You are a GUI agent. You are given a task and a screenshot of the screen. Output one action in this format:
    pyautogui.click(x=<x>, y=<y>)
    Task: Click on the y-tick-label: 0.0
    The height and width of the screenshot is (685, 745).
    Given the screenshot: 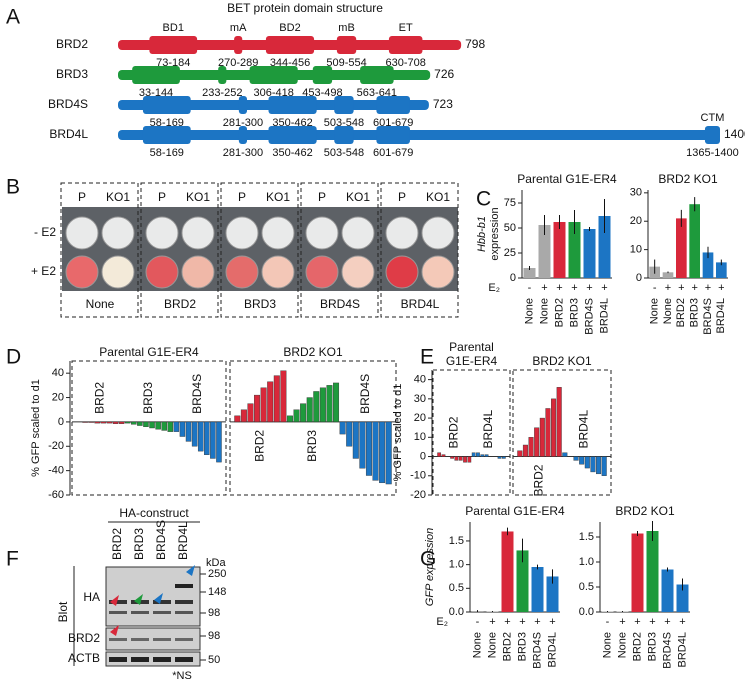 What is the action you would take?
    pyautogui.click(x=586, y=612)
    